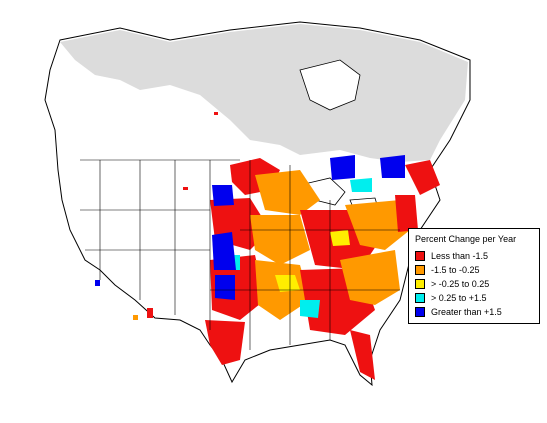 This screenshot has height=423, width=547. What do you see at coordinates (466, 239) in the screenshot?
I see `legend-title: Percent Change per Year` at bounding box center [466, 239].